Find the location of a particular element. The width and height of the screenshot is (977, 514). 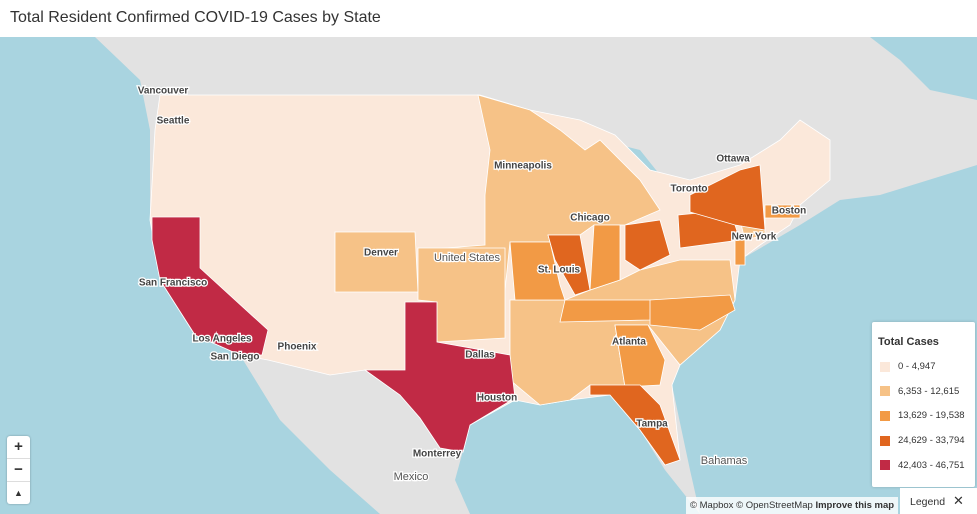

legend-toggle: Legend ✕ is located at coordinates (938, 501).